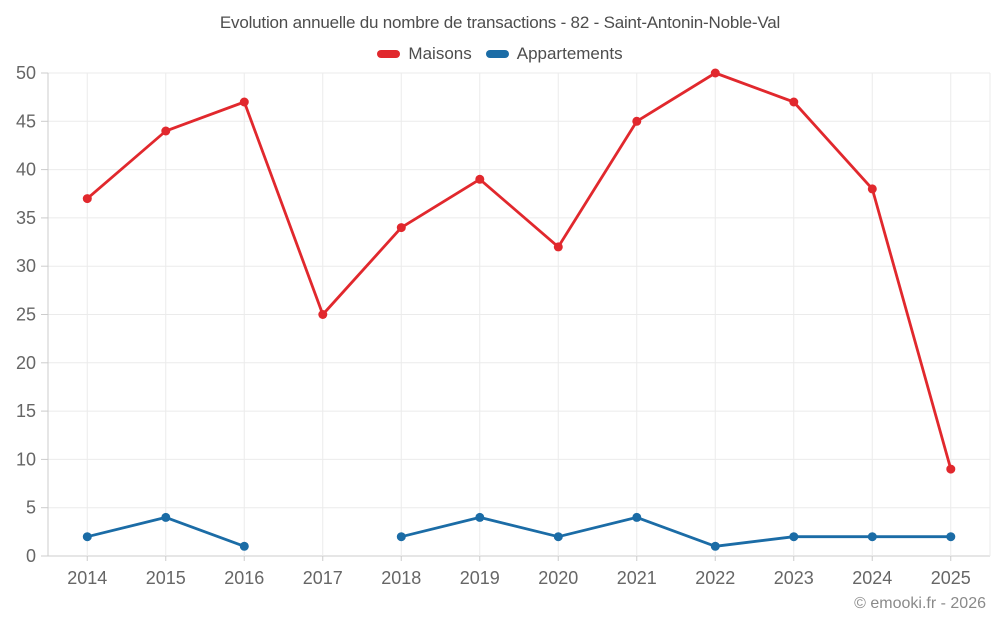 The height and width of the screenshot is (625, 1000). What do you see at coordinates (401, 228) in the screenshot?
I see `data-point-maisons-2018` at bounding box center [401, 228].